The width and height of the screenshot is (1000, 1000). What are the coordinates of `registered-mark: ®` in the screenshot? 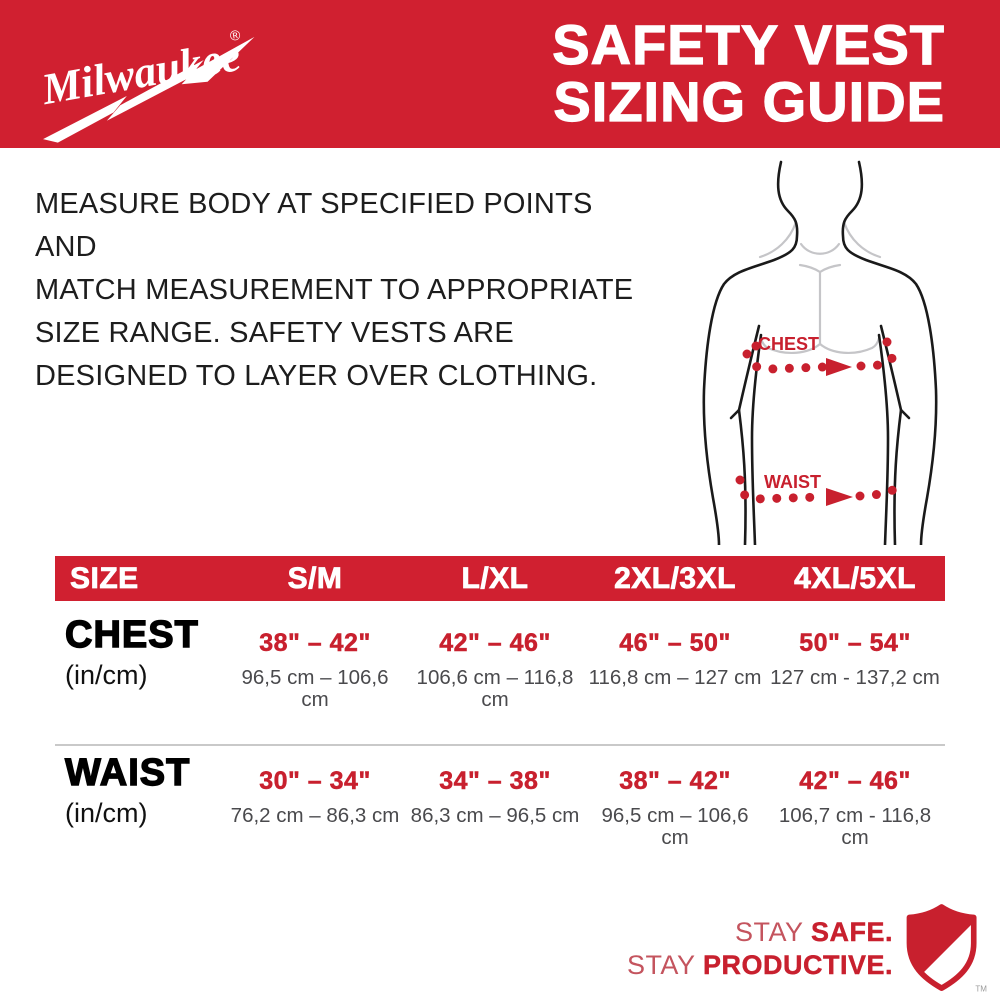 It's located at (236, 35).